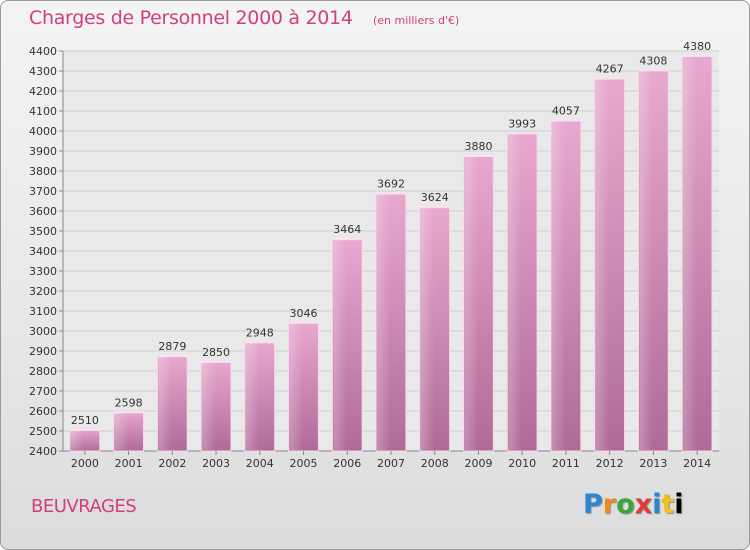 This screenshot has width=750, height=550. What do you see at coordinates (43, 331) in the screenshot?
I see `y-tick-label: 3000` at bounding box center [43, 331].